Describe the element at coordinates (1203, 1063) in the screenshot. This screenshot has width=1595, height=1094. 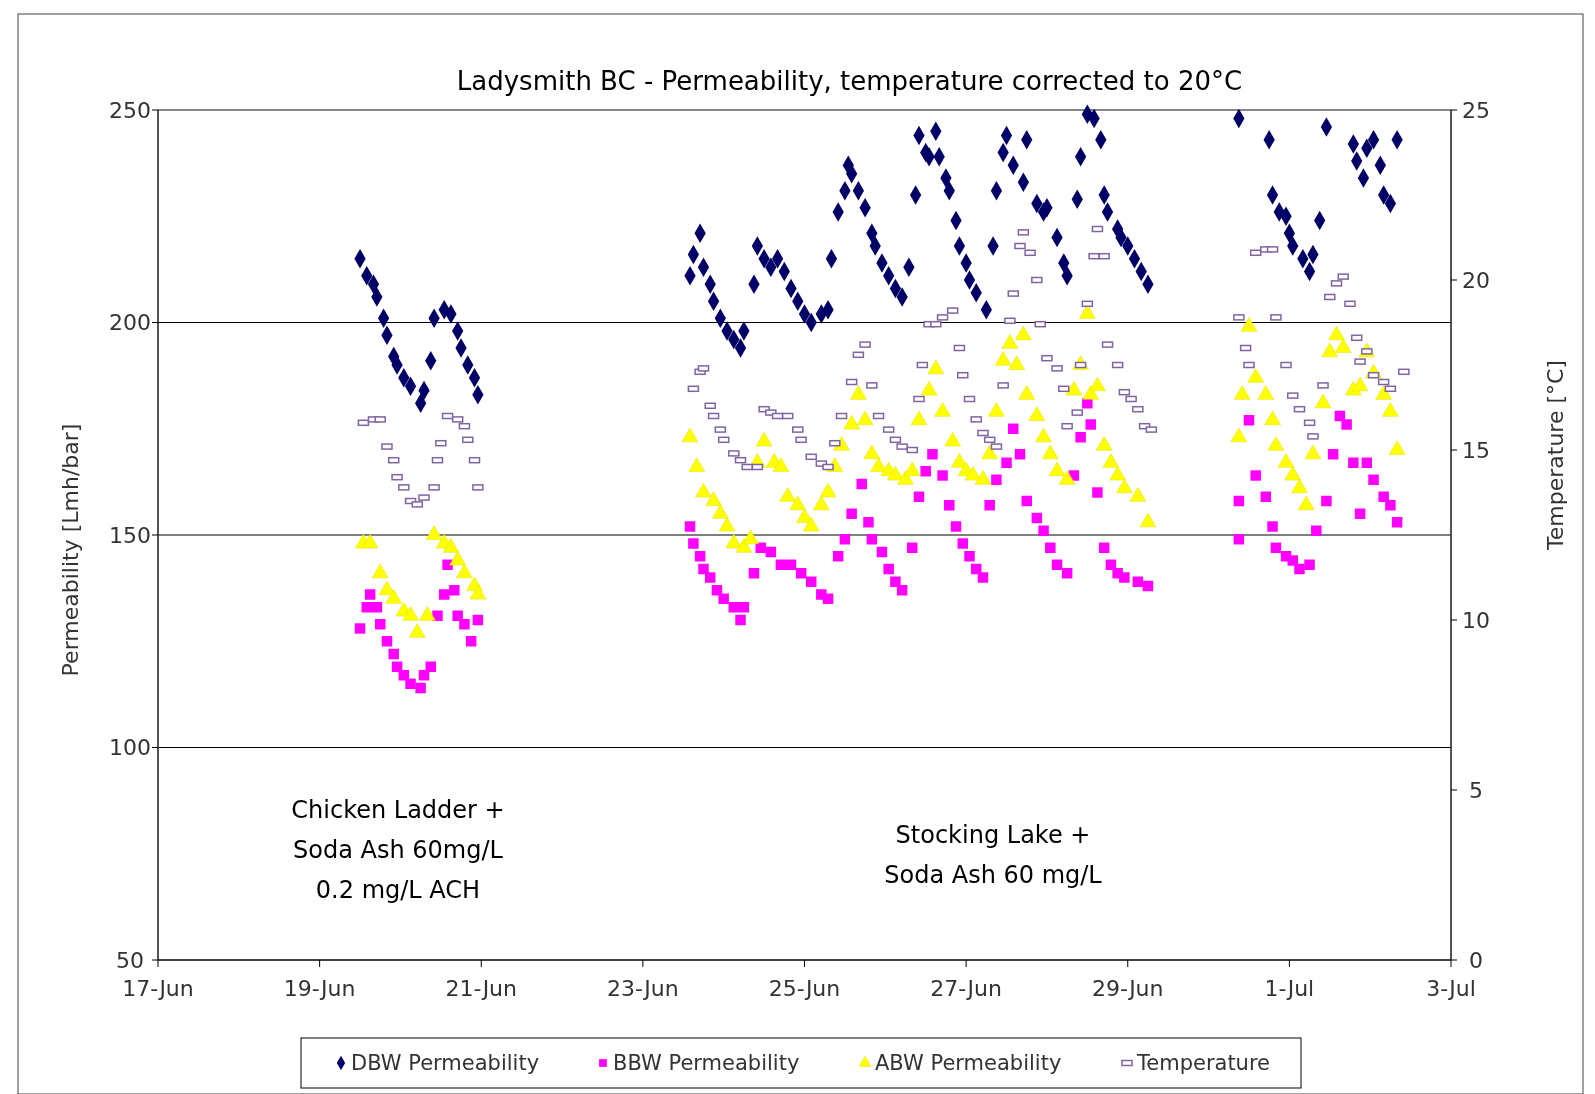
I see `legend-label: Temperature` at that location.